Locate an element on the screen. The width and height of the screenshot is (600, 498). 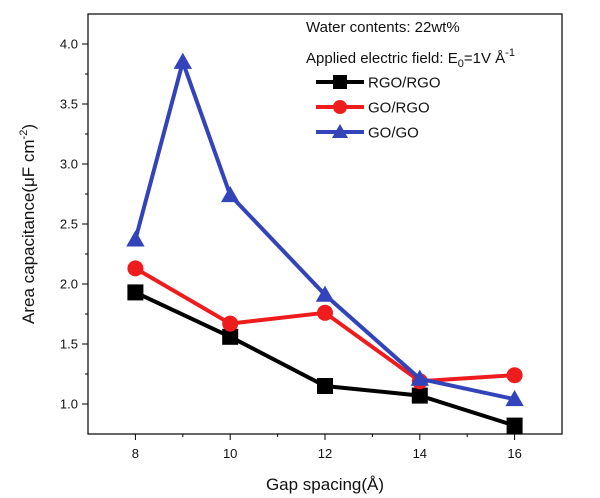
x-tick-label: 12 is located at coordinates (325, 453).